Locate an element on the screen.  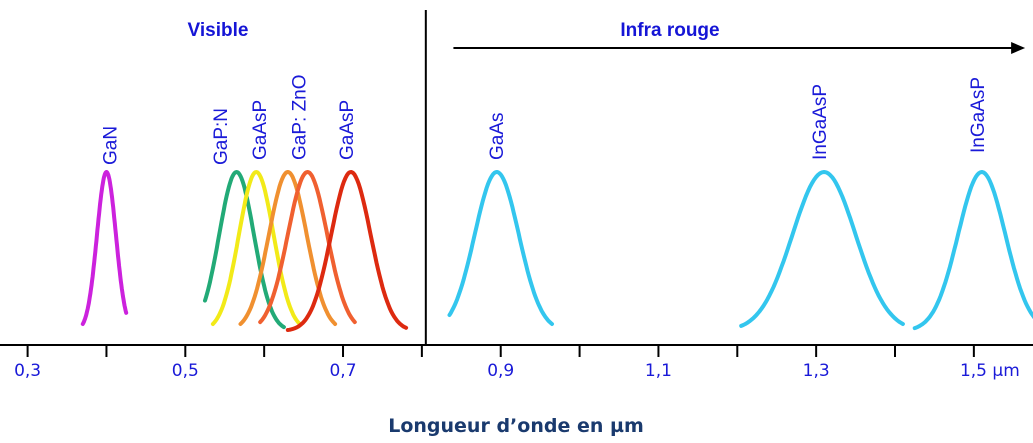
infrared-region-label: Infra rouge is located at coordinates (669, 30).